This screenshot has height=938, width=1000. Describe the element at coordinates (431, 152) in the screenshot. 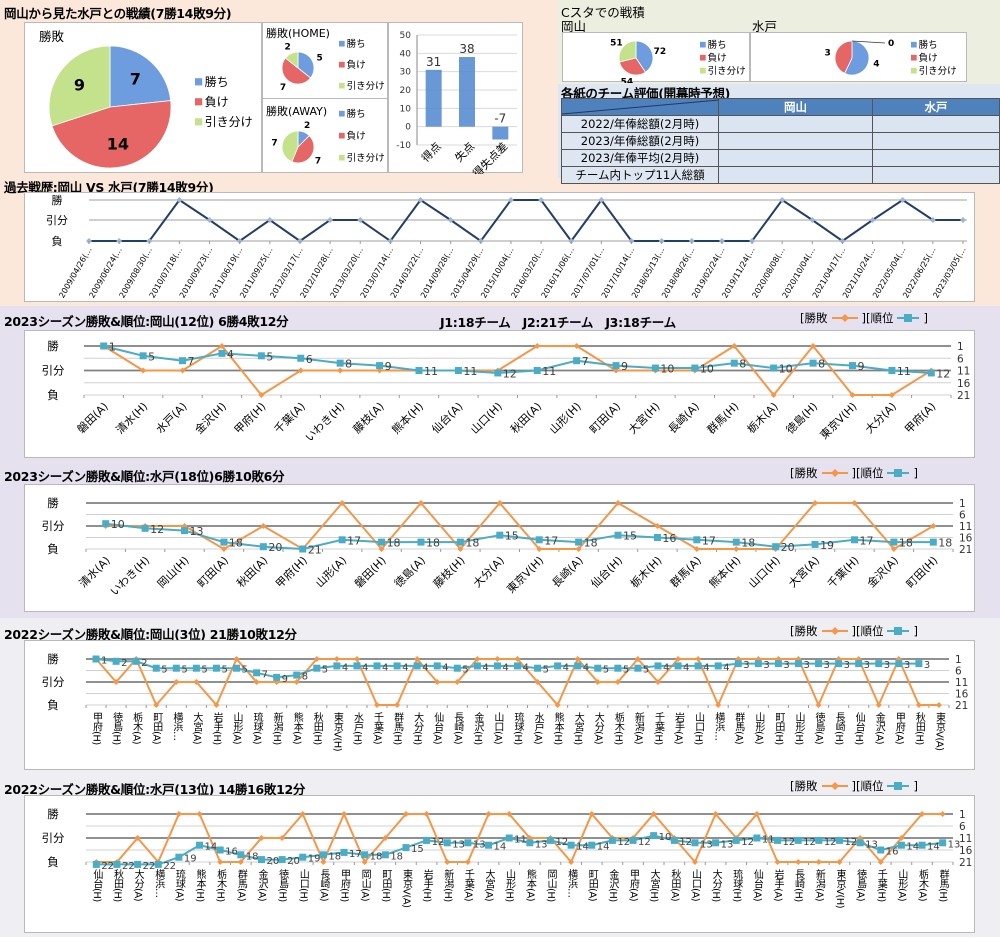

I see `category-label: 得点` at that location.